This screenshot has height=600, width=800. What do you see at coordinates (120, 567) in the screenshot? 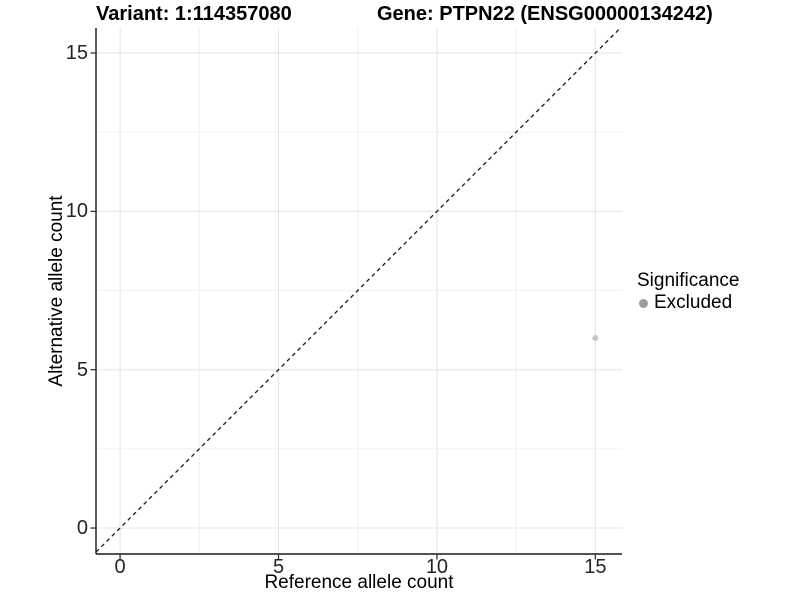
I see `x-tick-label: 0` at bounding box center [120, 567].